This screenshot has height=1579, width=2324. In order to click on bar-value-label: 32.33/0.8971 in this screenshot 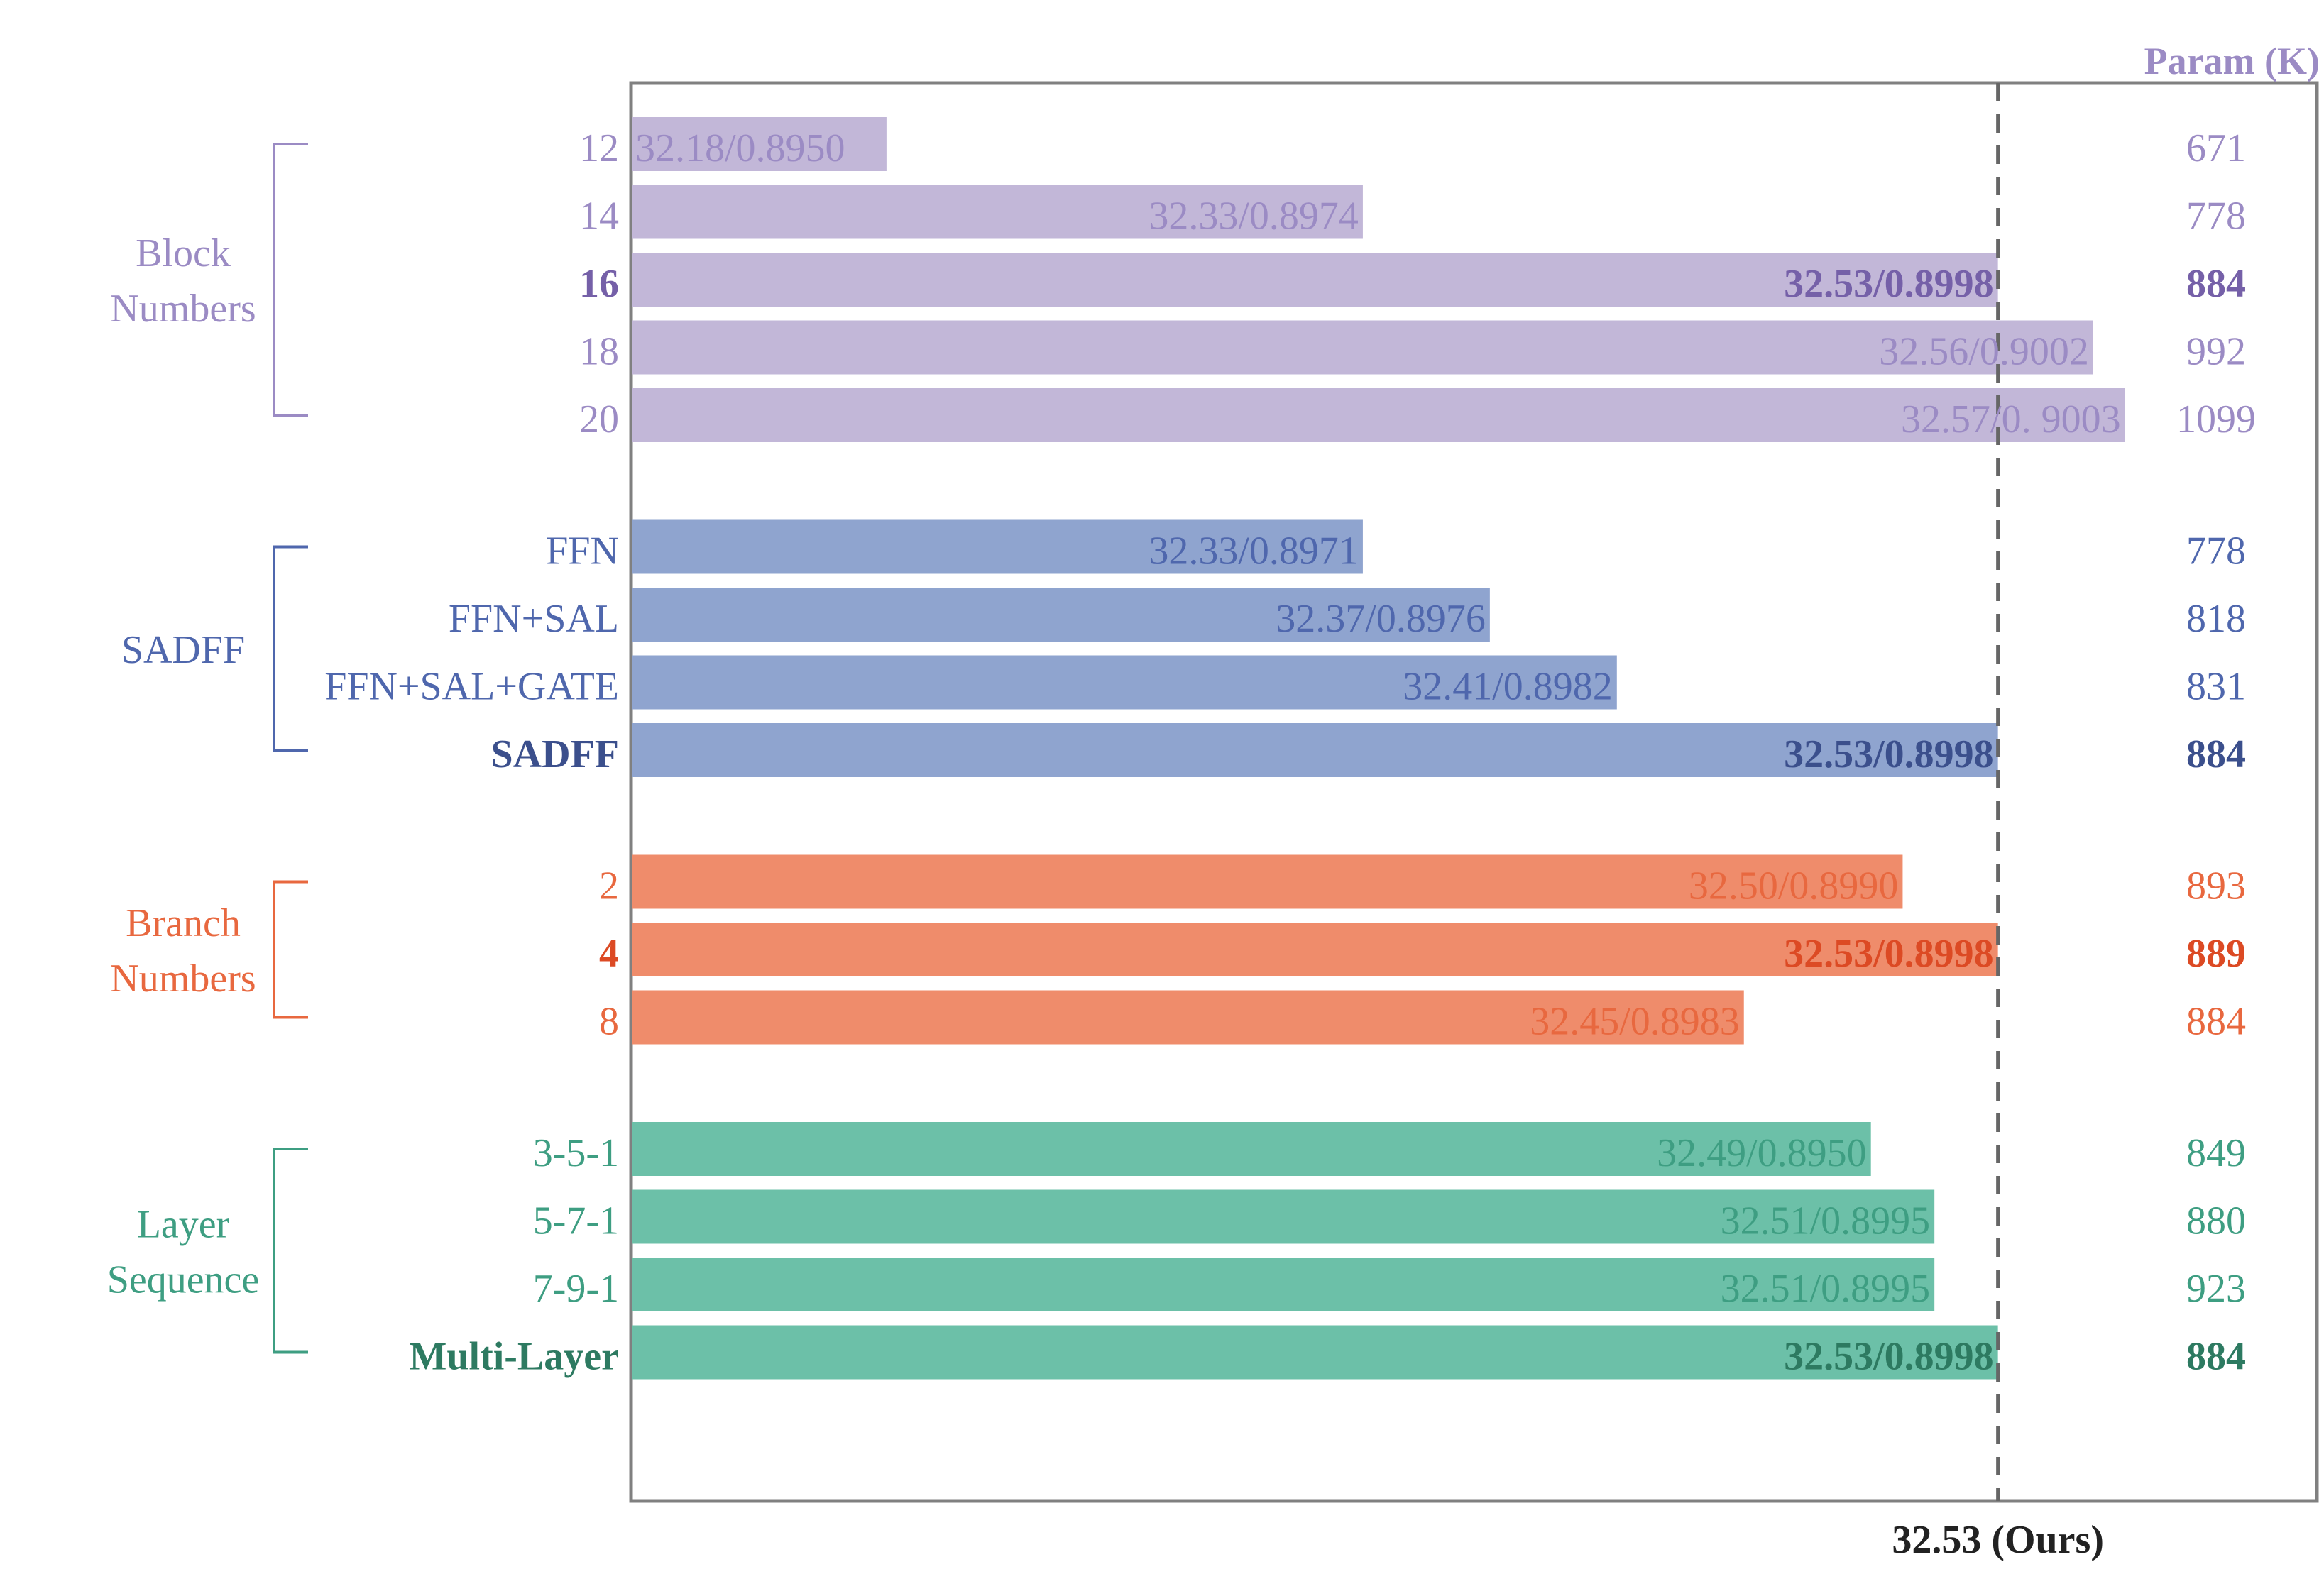, I will do `click(1254, 551)`.